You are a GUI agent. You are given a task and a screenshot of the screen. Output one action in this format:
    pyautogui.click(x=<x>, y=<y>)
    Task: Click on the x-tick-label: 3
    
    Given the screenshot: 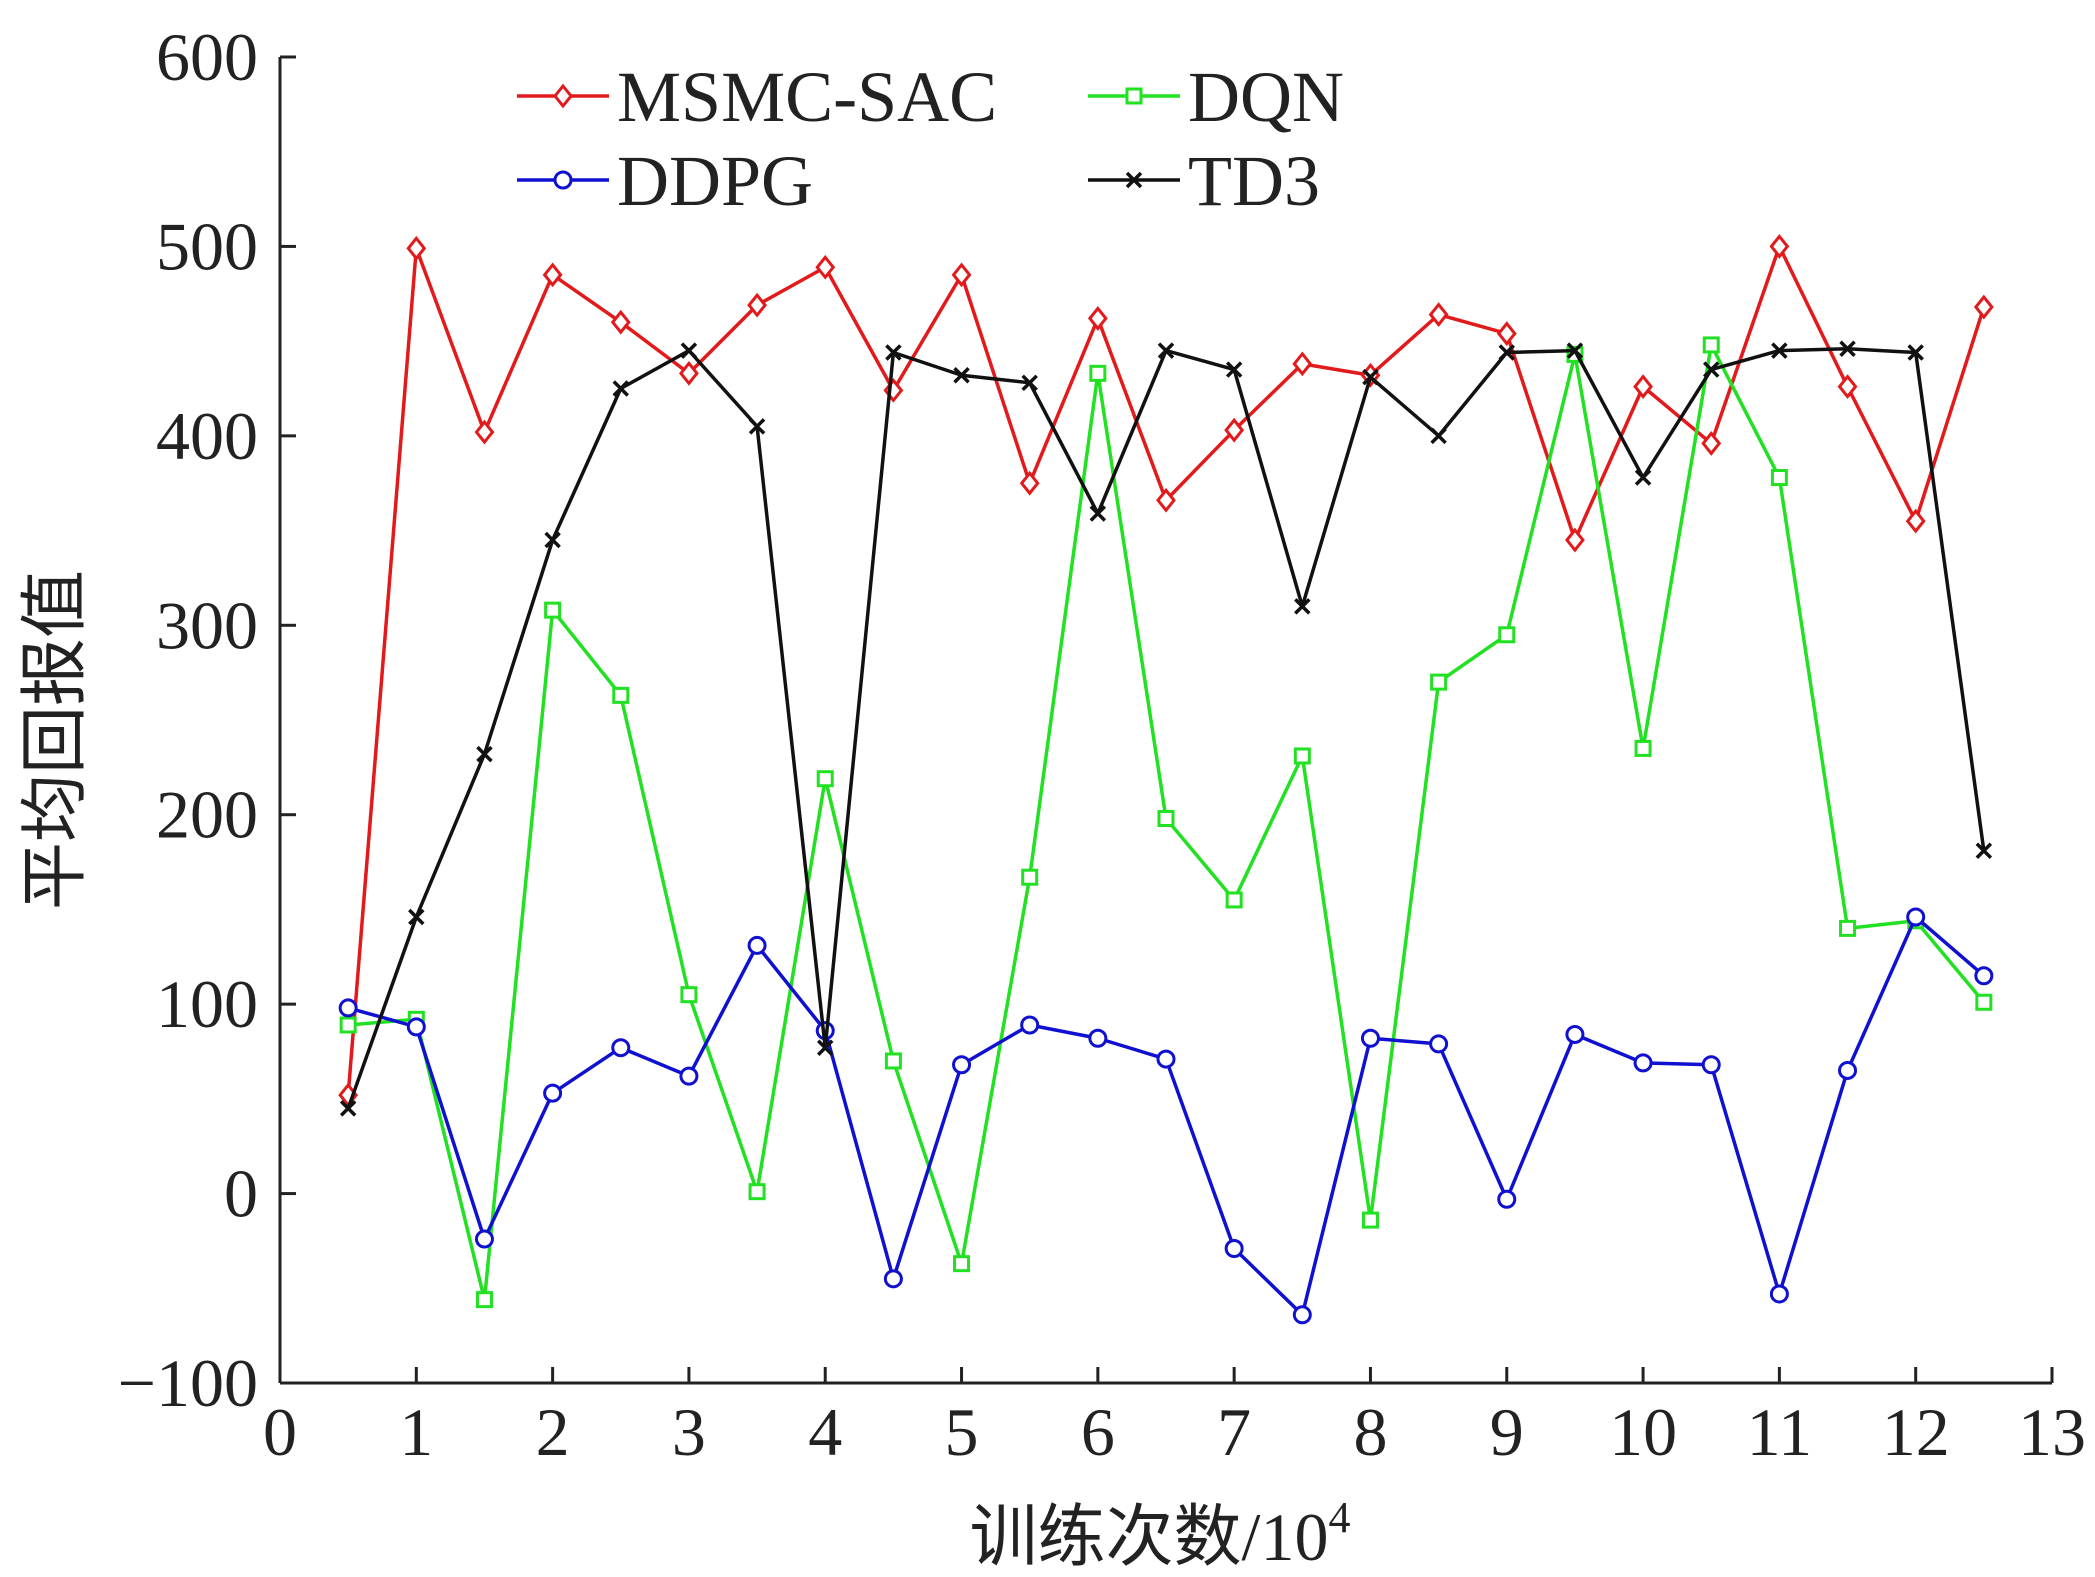 What is the action you would take?
    pyautogui.click(x=689, y=1432)
    